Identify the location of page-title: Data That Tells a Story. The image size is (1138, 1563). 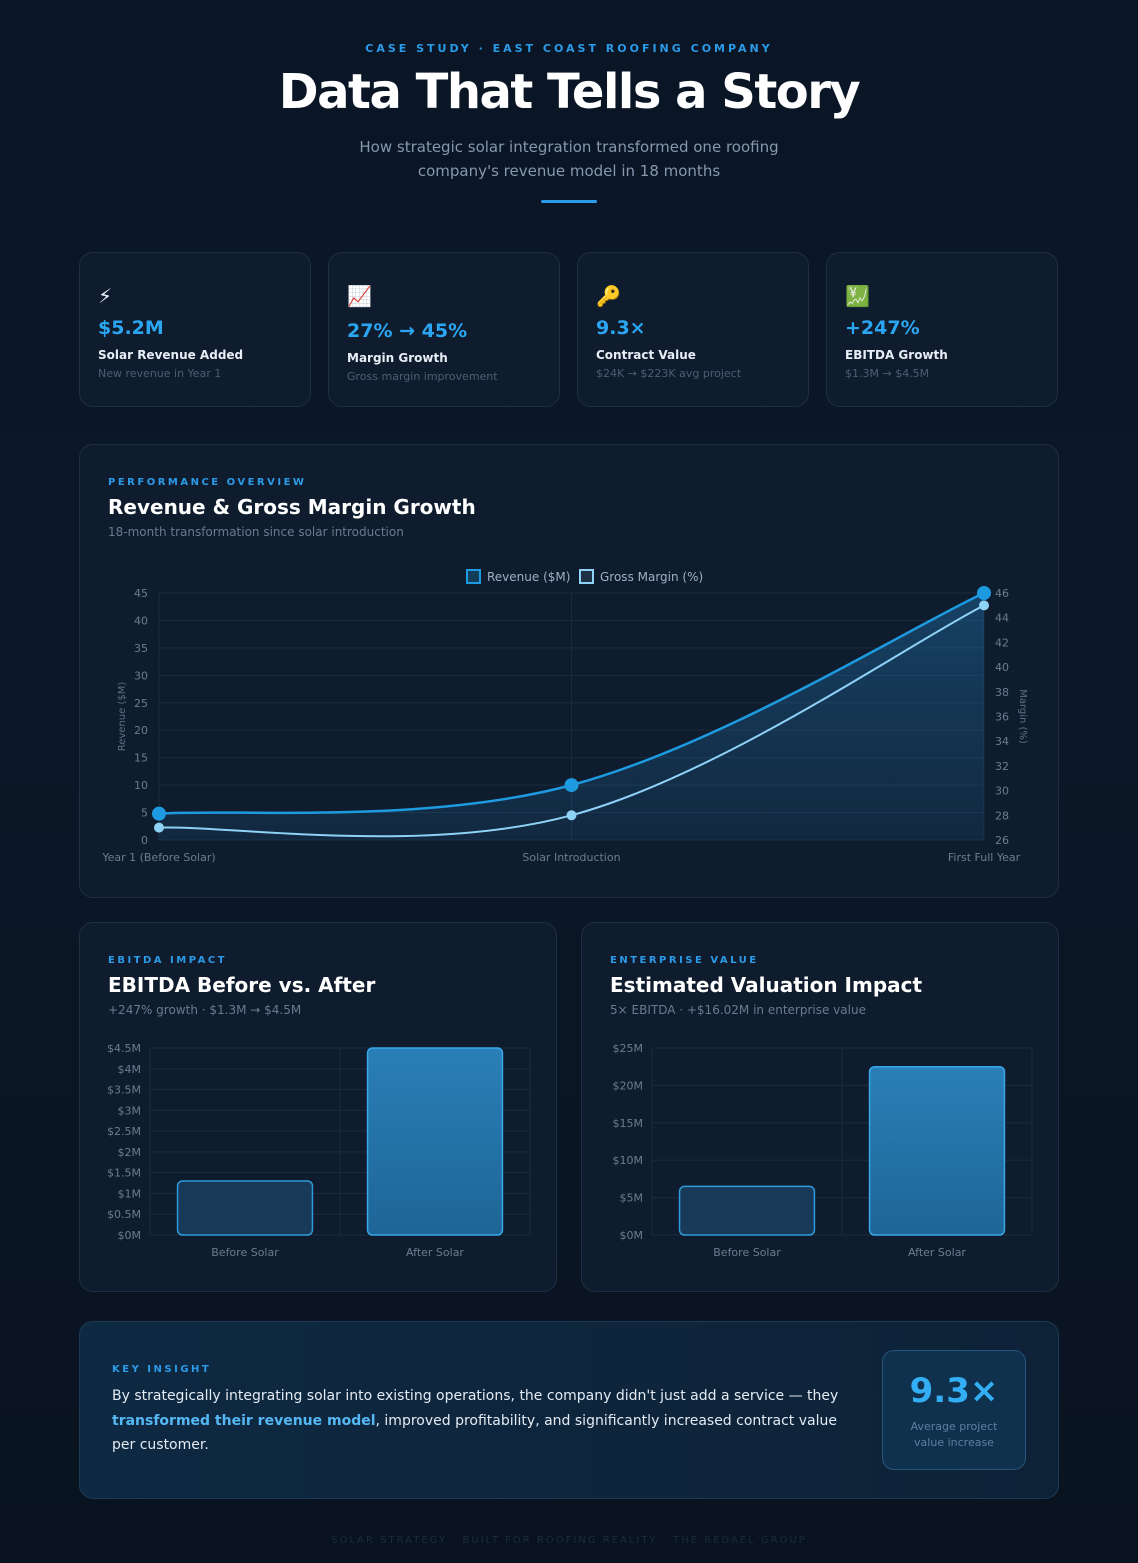
(569, 92).